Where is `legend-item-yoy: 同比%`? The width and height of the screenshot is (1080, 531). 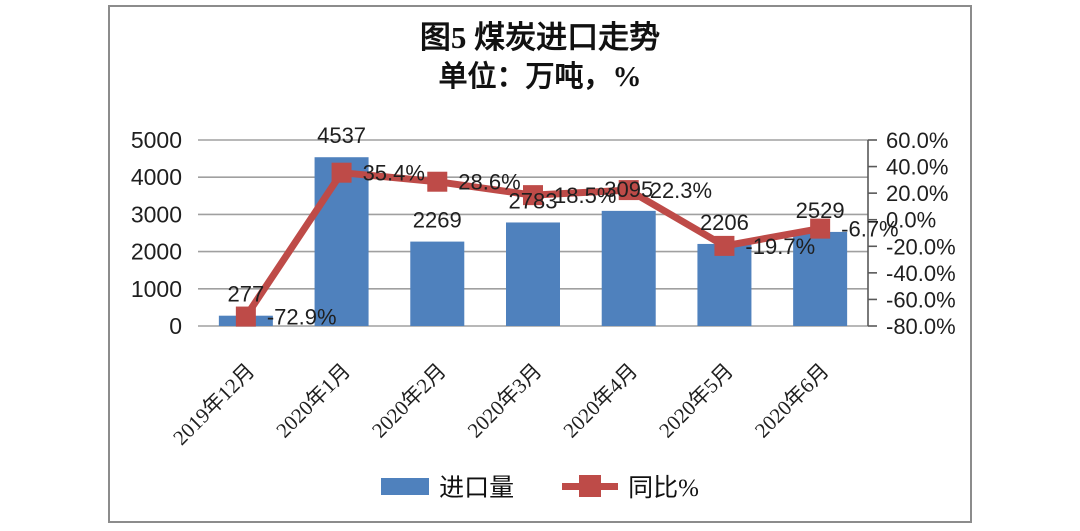
legend-item-yoy: 同比% is located at coordinates (630, 486).